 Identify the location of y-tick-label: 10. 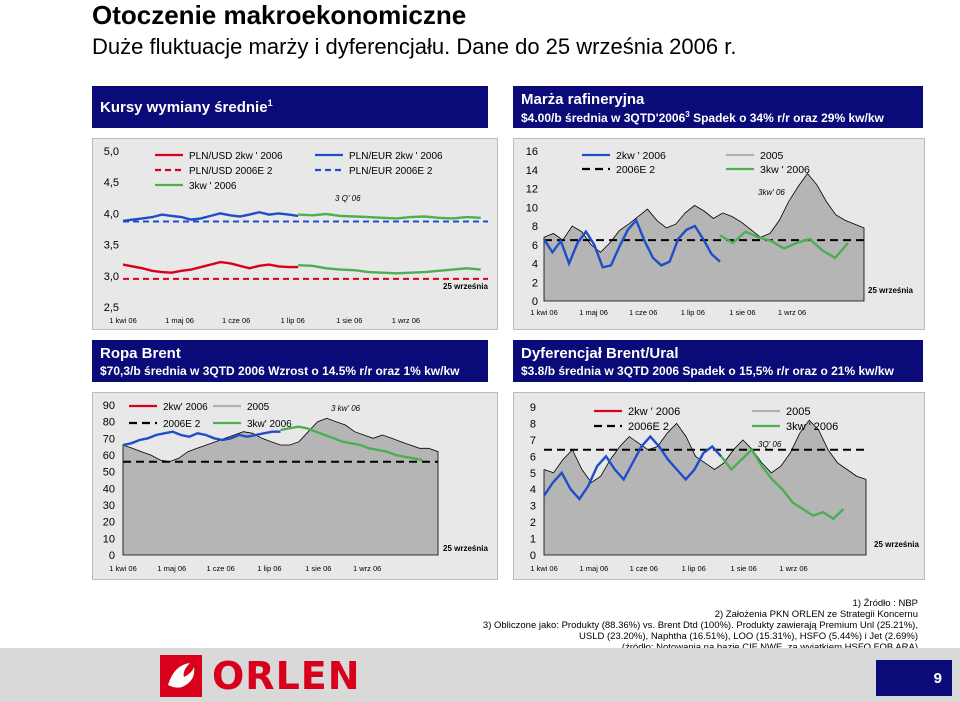
(109, 539).